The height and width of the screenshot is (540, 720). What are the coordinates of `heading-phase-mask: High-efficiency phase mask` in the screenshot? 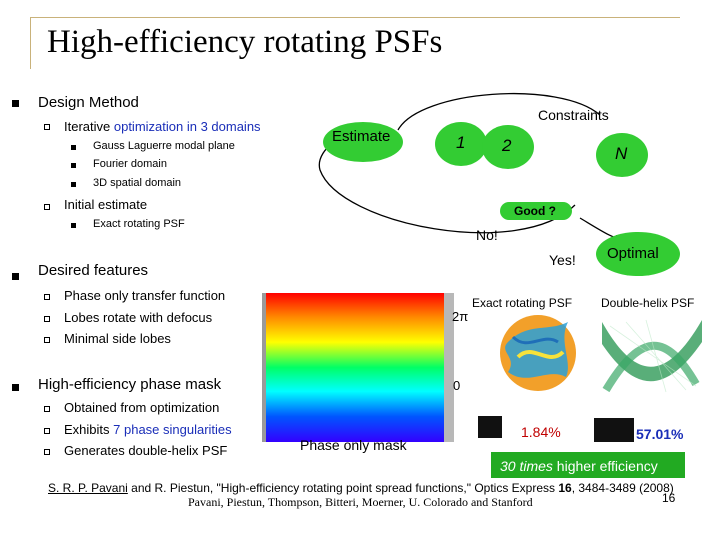 It's located at (130, 384).